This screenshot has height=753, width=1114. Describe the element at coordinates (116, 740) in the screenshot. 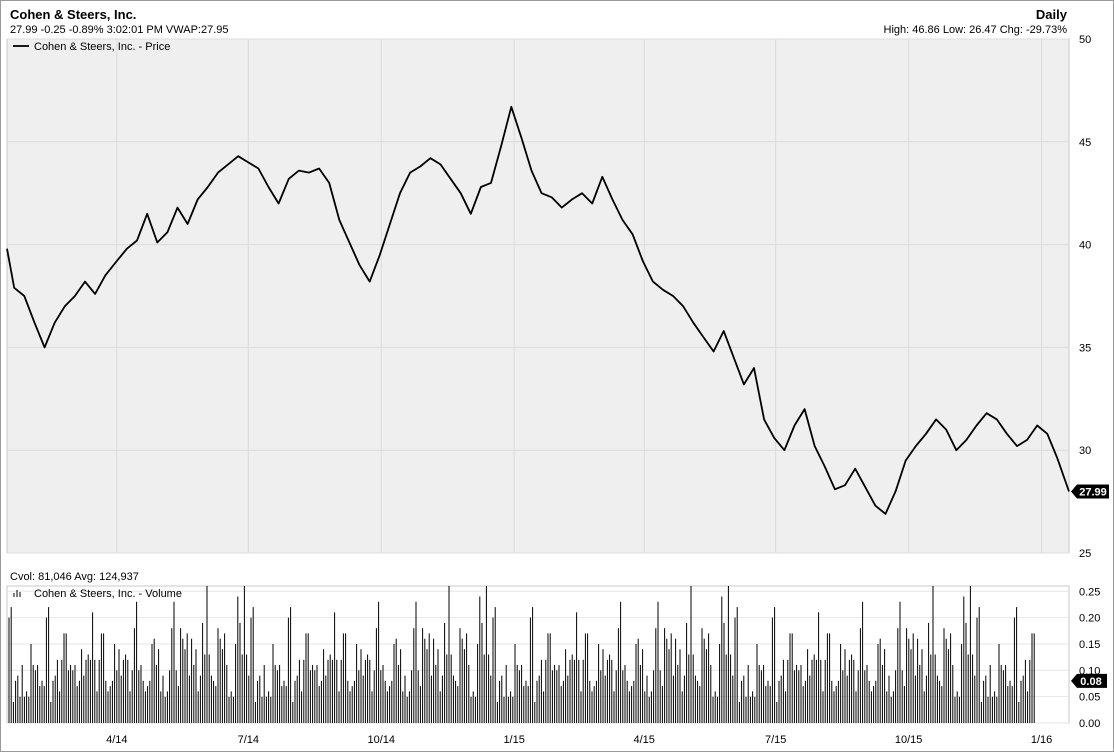

I see `x-tick-label: 4/14` at that location.